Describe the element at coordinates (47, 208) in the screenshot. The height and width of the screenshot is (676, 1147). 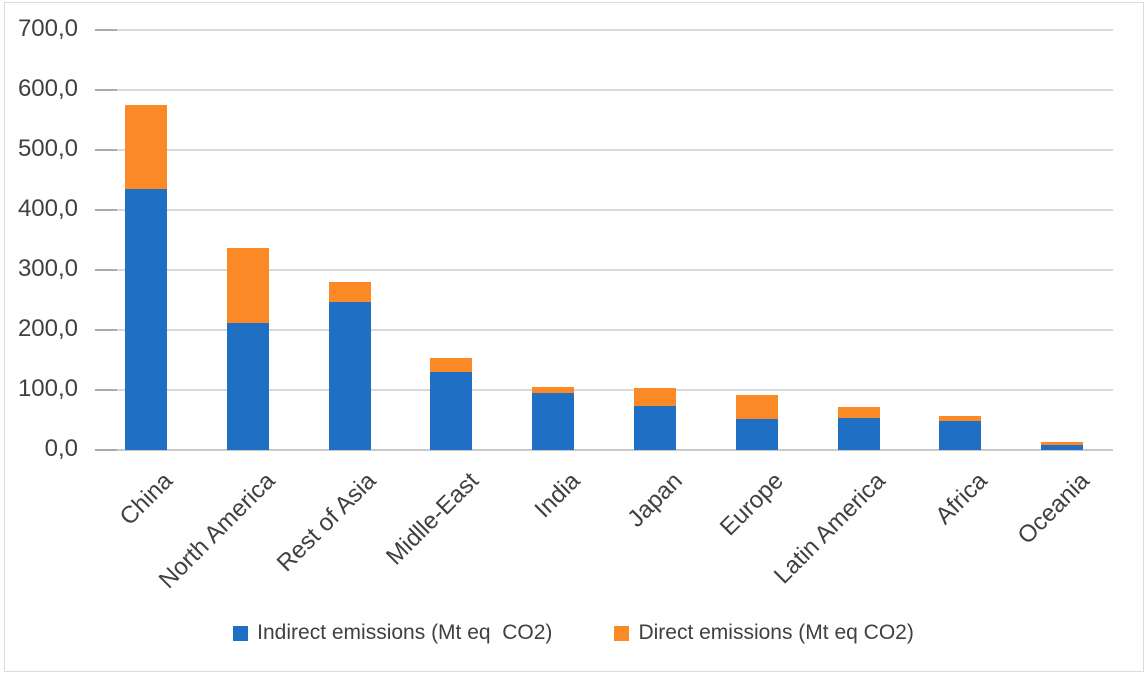
I see `y-axis-tick-label: 400,0` at that location.